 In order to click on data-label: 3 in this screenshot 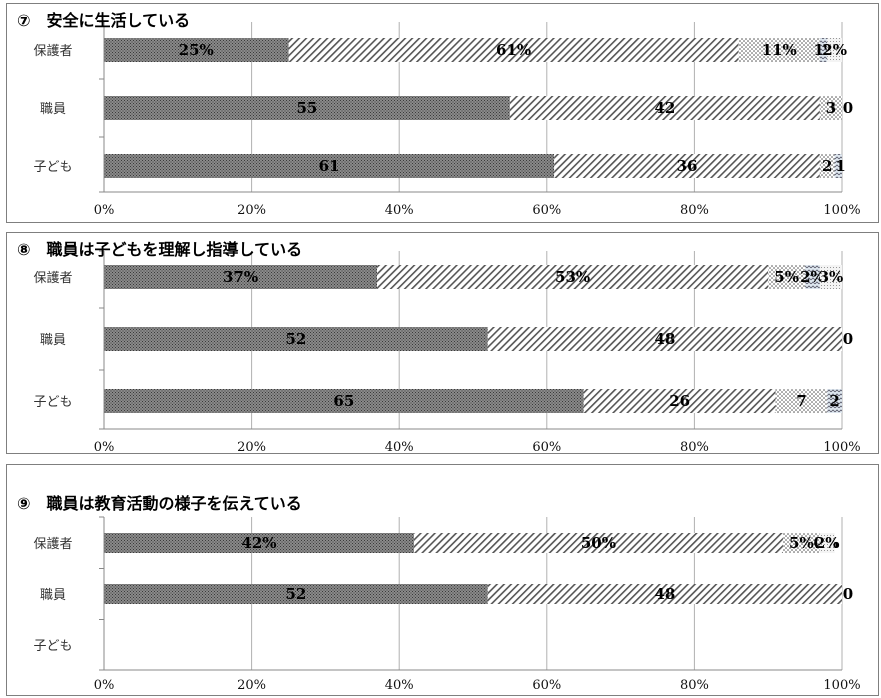, I will do `click(831, 108)`.